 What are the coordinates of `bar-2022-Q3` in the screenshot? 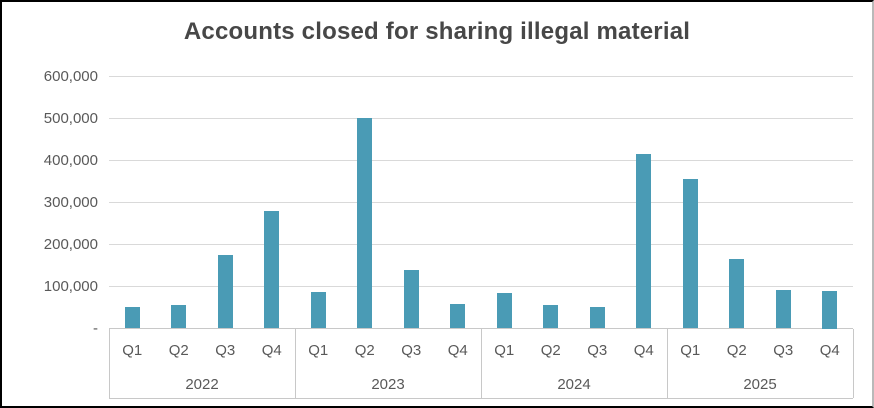 It's located at (225, 292).